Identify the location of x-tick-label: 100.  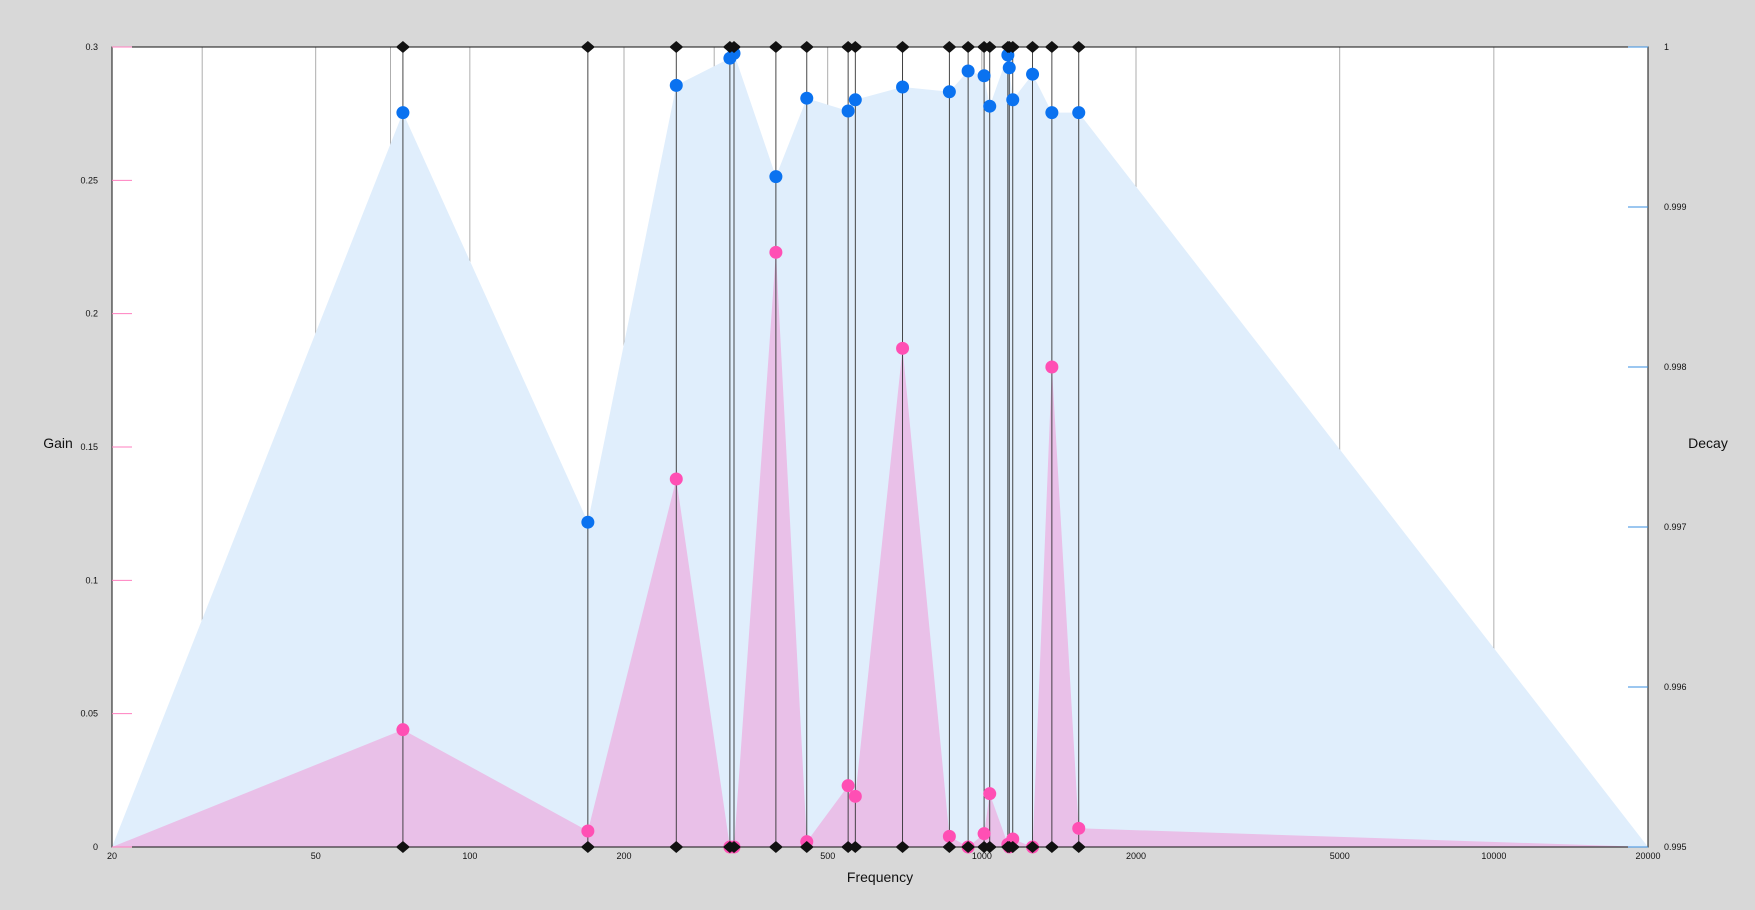
(469, 856).